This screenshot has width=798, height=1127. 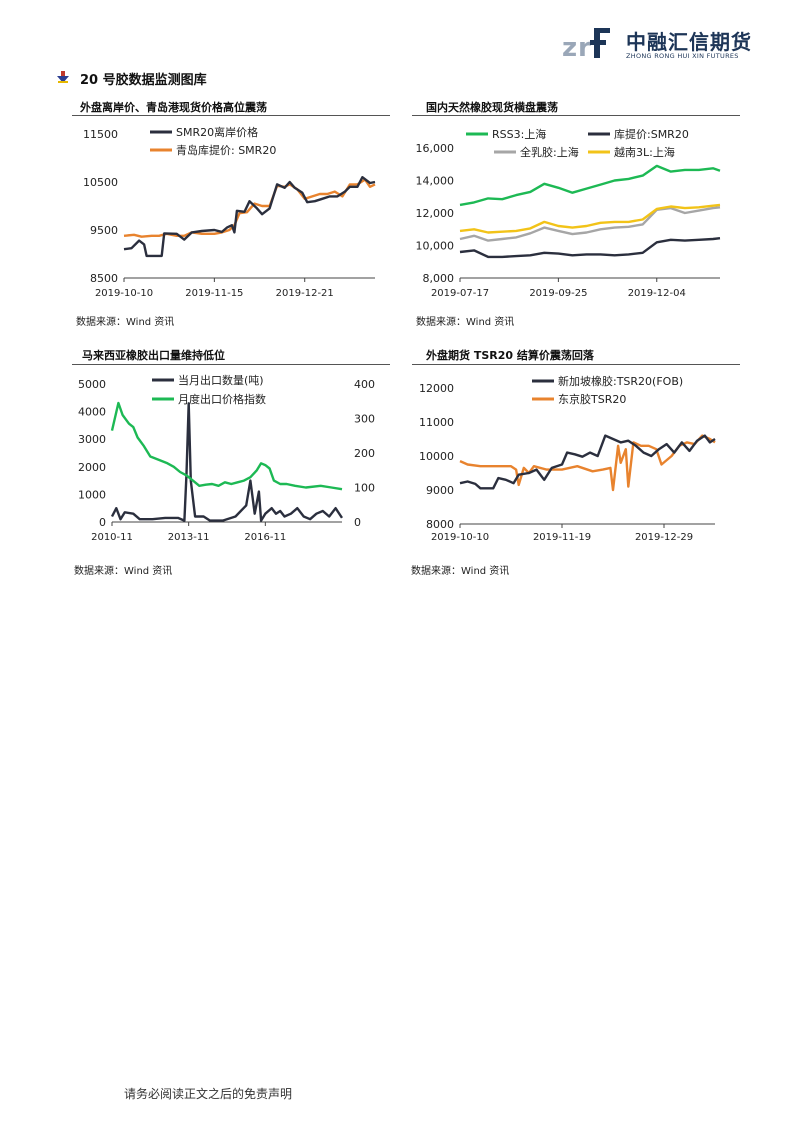 I want to click on legend-label: 东京胶TSR20, so click(x=592, y=399).